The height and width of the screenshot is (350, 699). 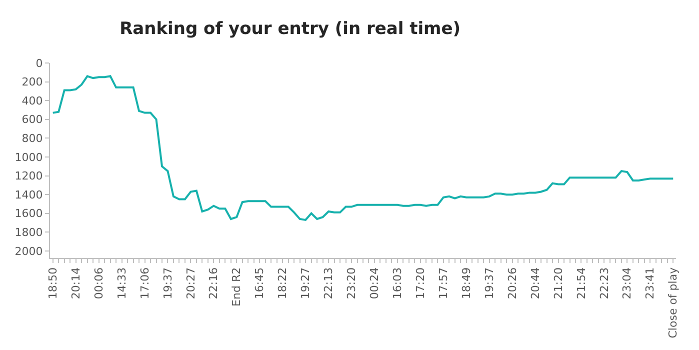 I want to click on x-tick-label: 16:45, so click(x=259, y=283).